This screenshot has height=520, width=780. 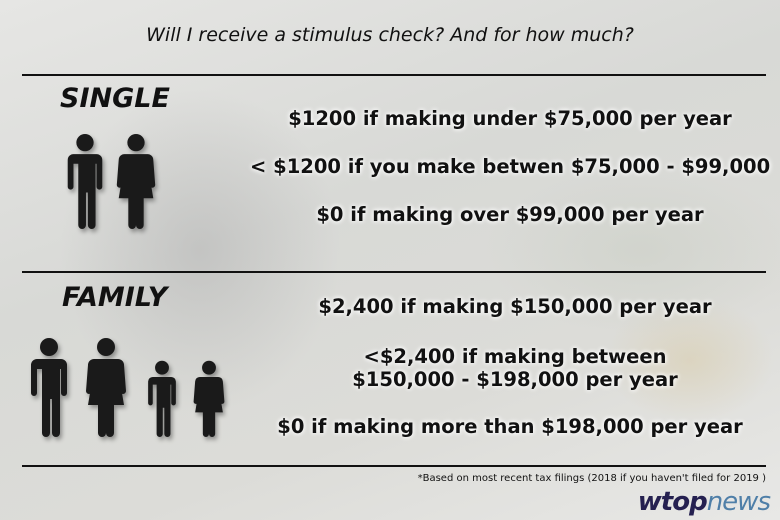 I want to click on family-line-3: $0 if making more than $198,000 per year, so click(x=510, y=426).